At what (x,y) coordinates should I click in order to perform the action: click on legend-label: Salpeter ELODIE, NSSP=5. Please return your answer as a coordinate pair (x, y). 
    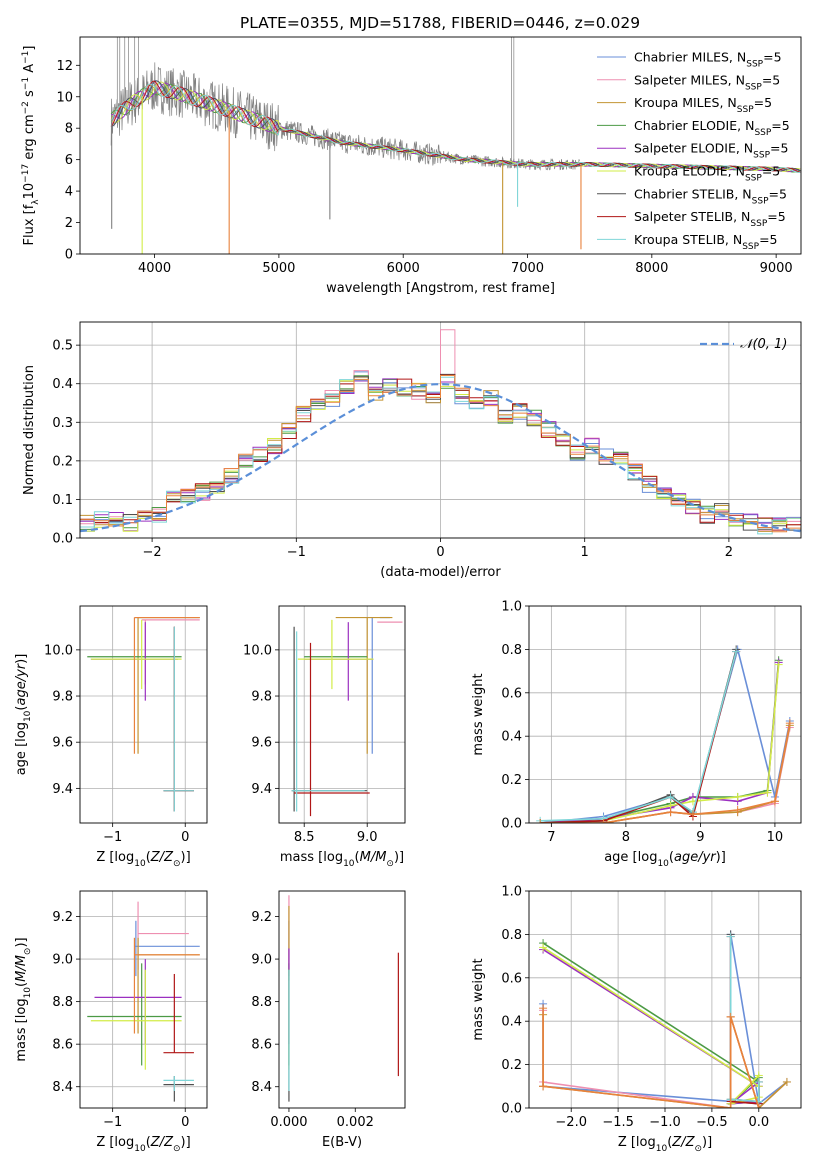
    Looking at the image, I should click on (711, 151).